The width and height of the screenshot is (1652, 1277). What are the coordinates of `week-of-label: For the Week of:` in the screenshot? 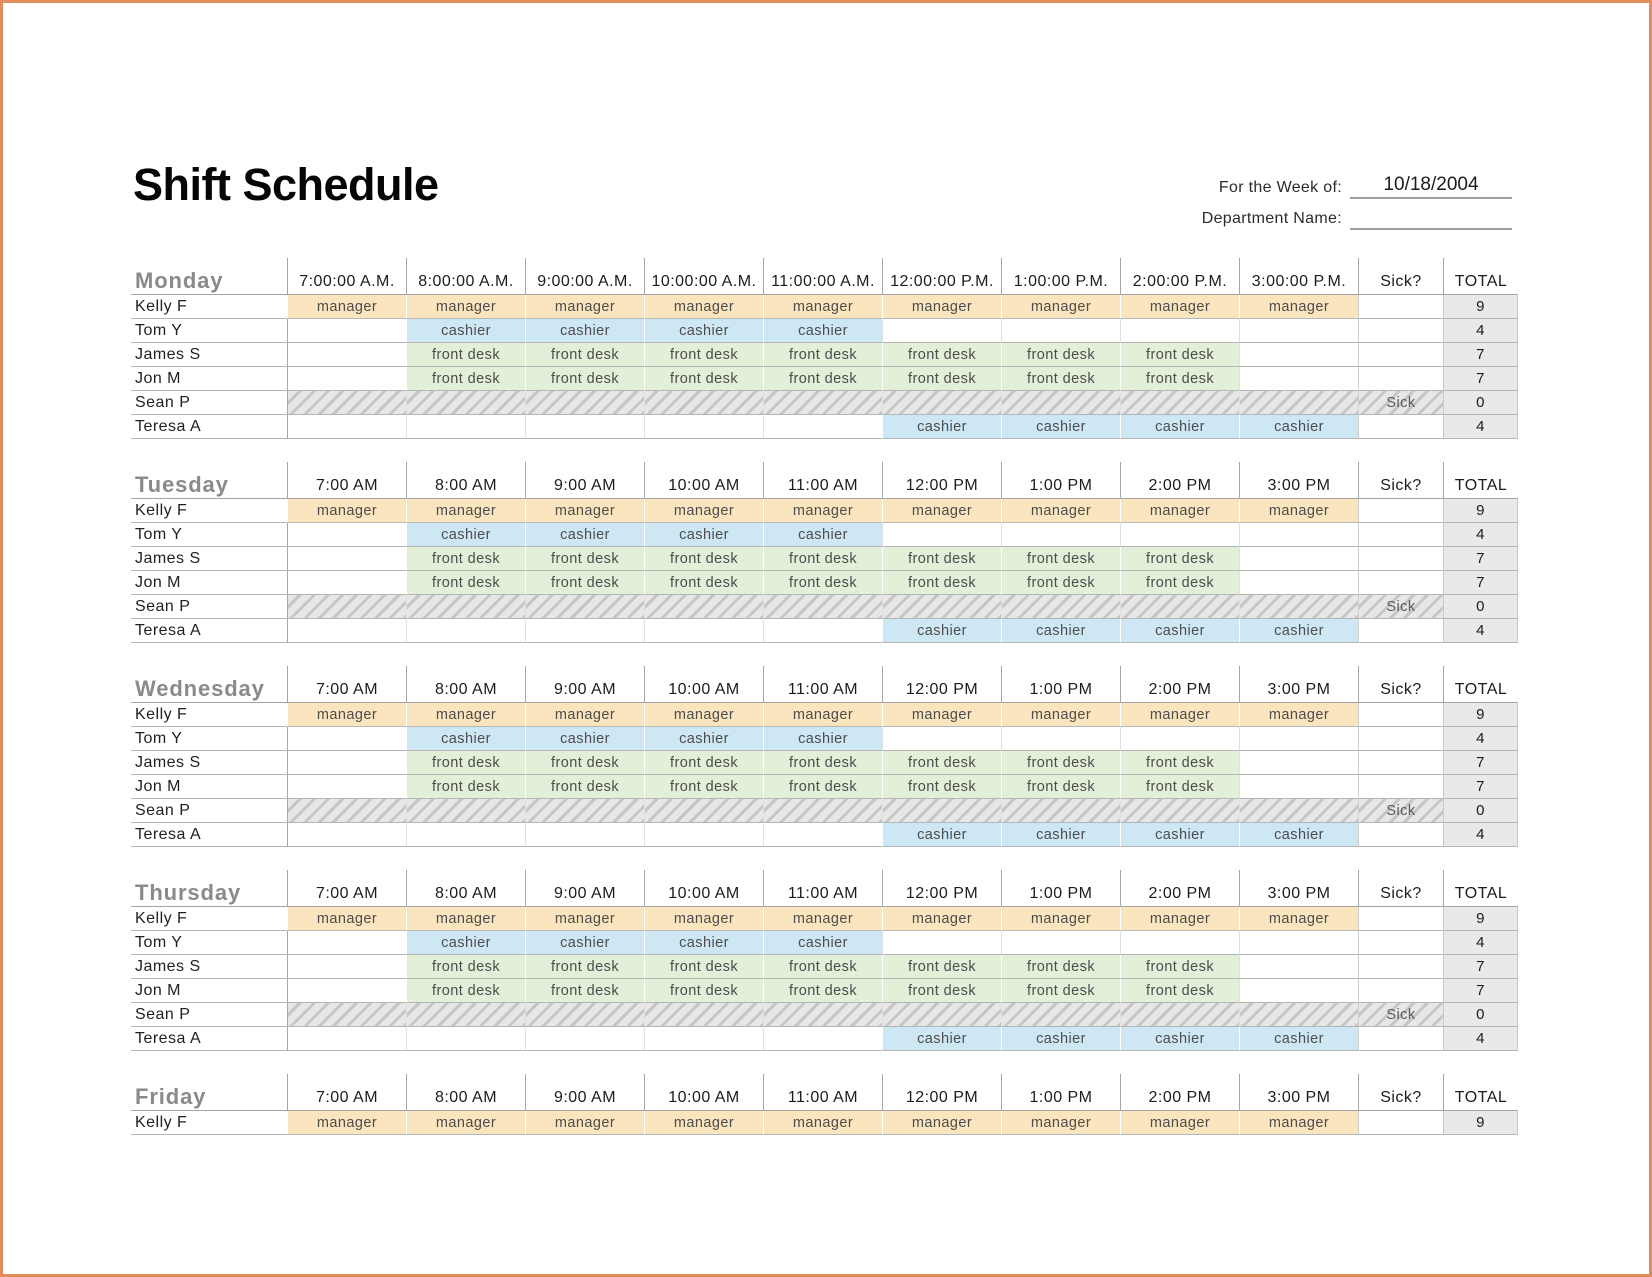 It's located at (1280, 187).